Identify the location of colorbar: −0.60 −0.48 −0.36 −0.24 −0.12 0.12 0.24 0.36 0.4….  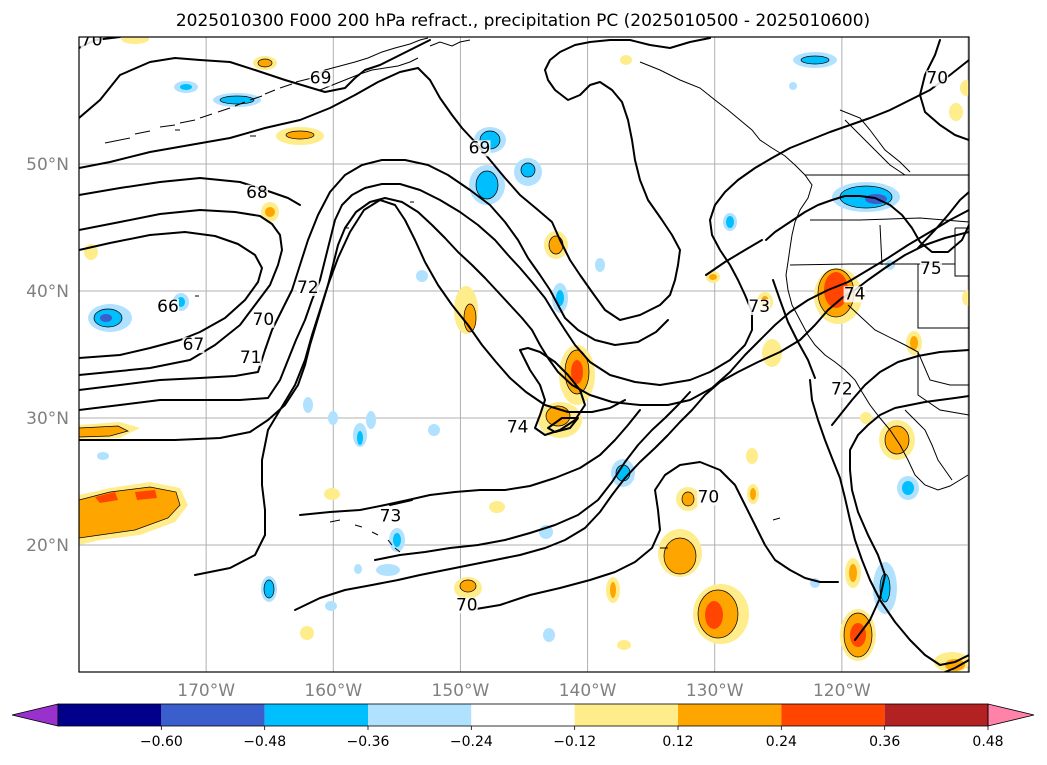
(523, 726).